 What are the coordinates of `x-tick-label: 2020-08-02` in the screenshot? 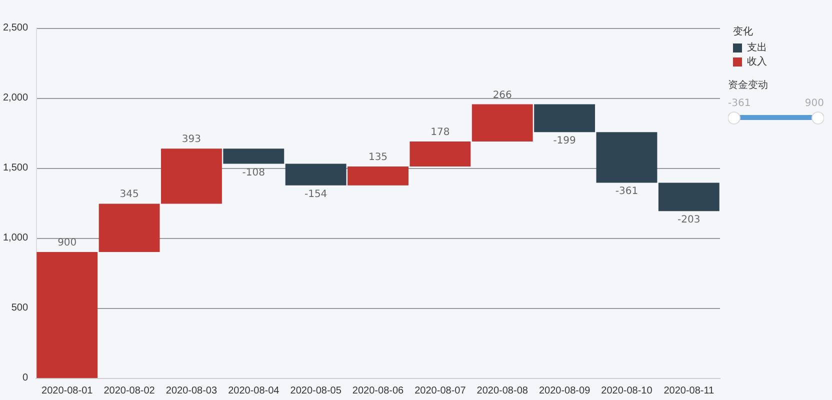 It's located at (130, 391).